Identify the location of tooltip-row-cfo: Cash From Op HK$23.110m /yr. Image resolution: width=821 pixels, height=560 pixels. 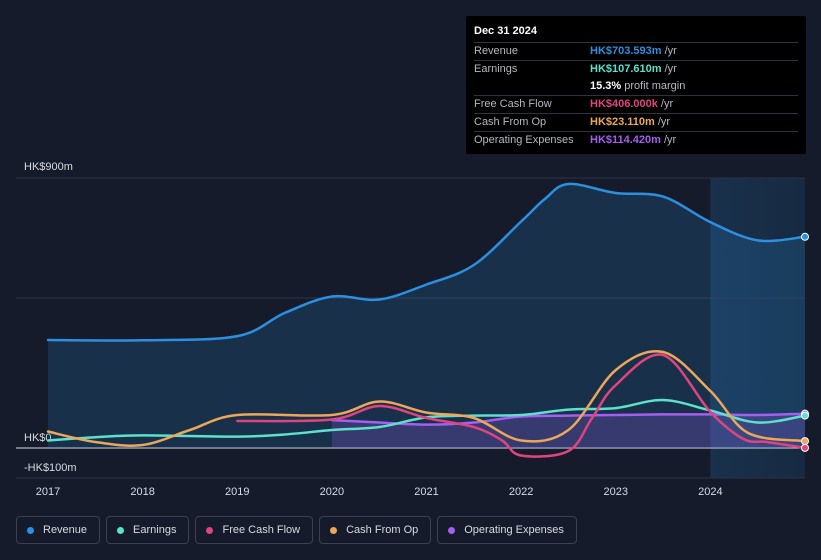
(636, 123).